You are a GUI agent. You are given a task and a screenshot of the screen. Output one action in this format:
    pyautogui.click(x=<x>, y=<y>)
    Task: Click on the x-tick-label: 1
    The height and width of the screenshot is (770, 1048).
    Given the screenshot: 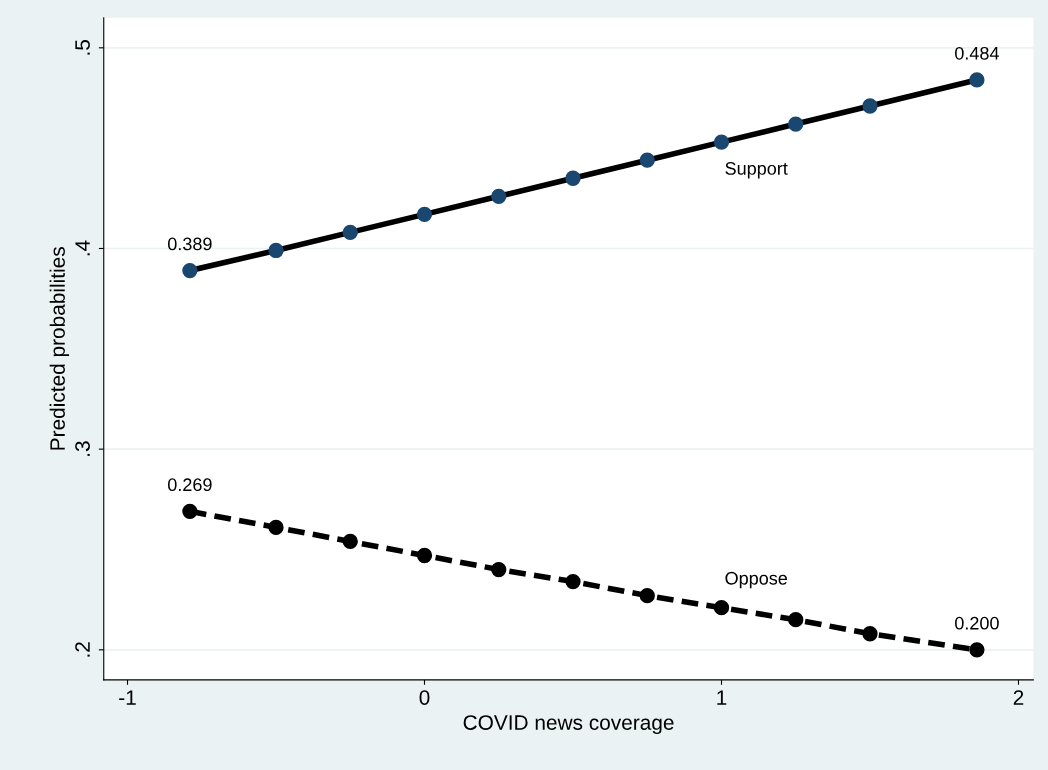 What is the action you would take?
    pyautogui.click(x=722, y=697)
    